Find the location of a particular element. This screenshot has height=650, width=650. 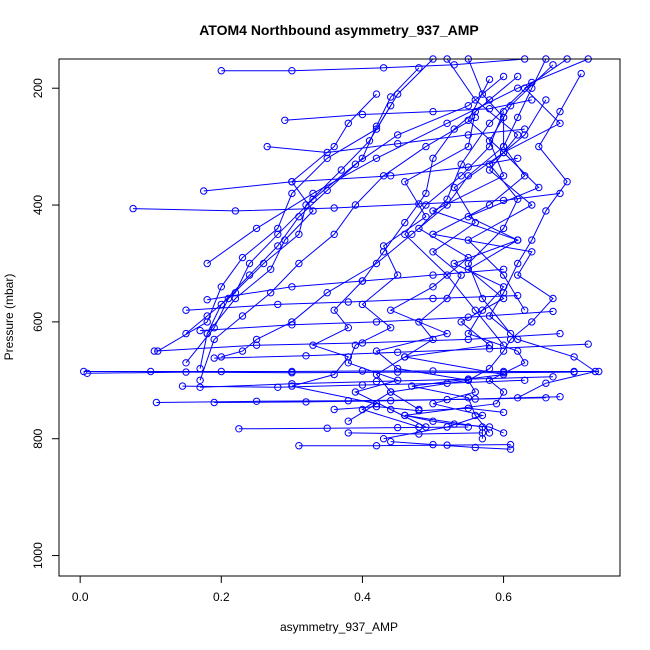

chart-title: ATOM4 Northbound asymmetry_937_AMP is located at coordinates (339, 30).